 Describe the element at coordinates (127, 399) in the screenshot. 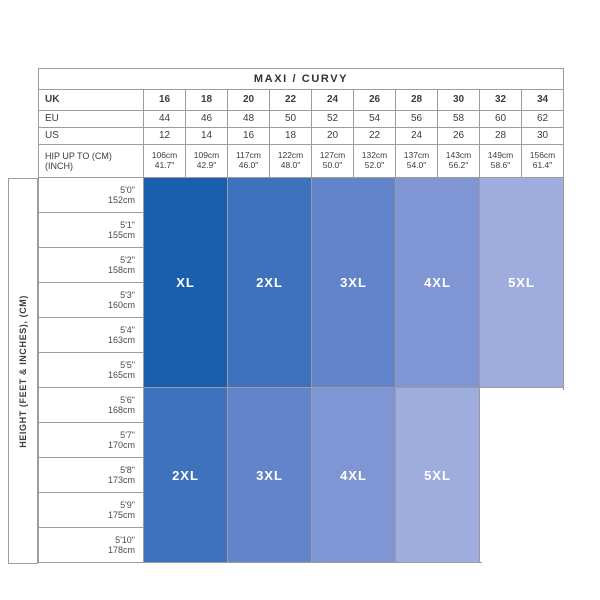

I see `height-ft: 5'6"` at that location.